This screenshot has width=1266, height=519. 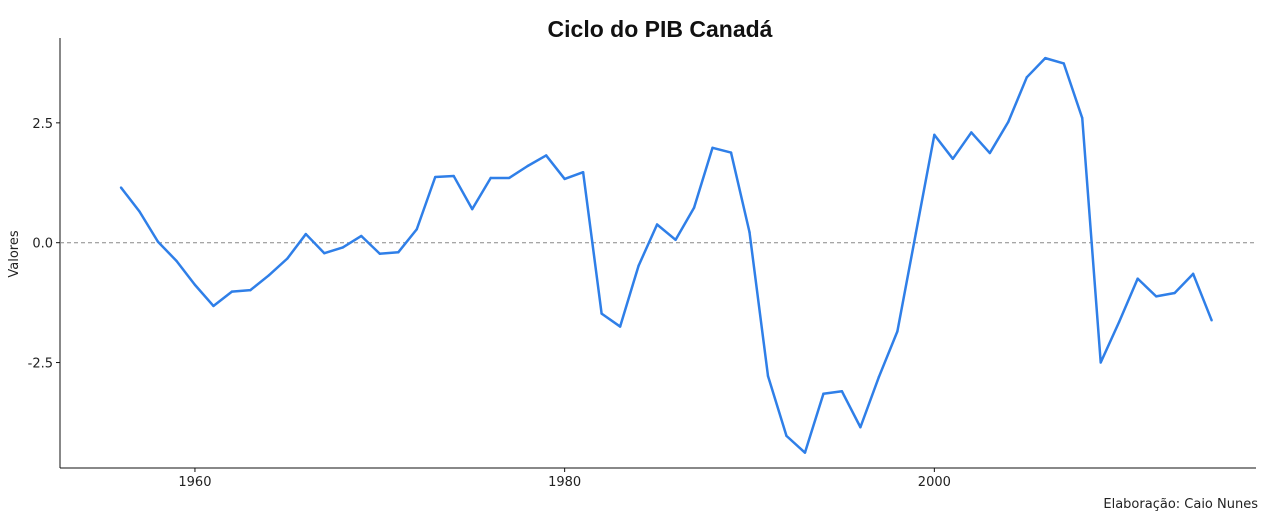 What do you see at coordinates (1180, 504) in the screenshot?
I see `caption-credit: Elaboração: Caio Nunes` at bounding box center [1180, 504].